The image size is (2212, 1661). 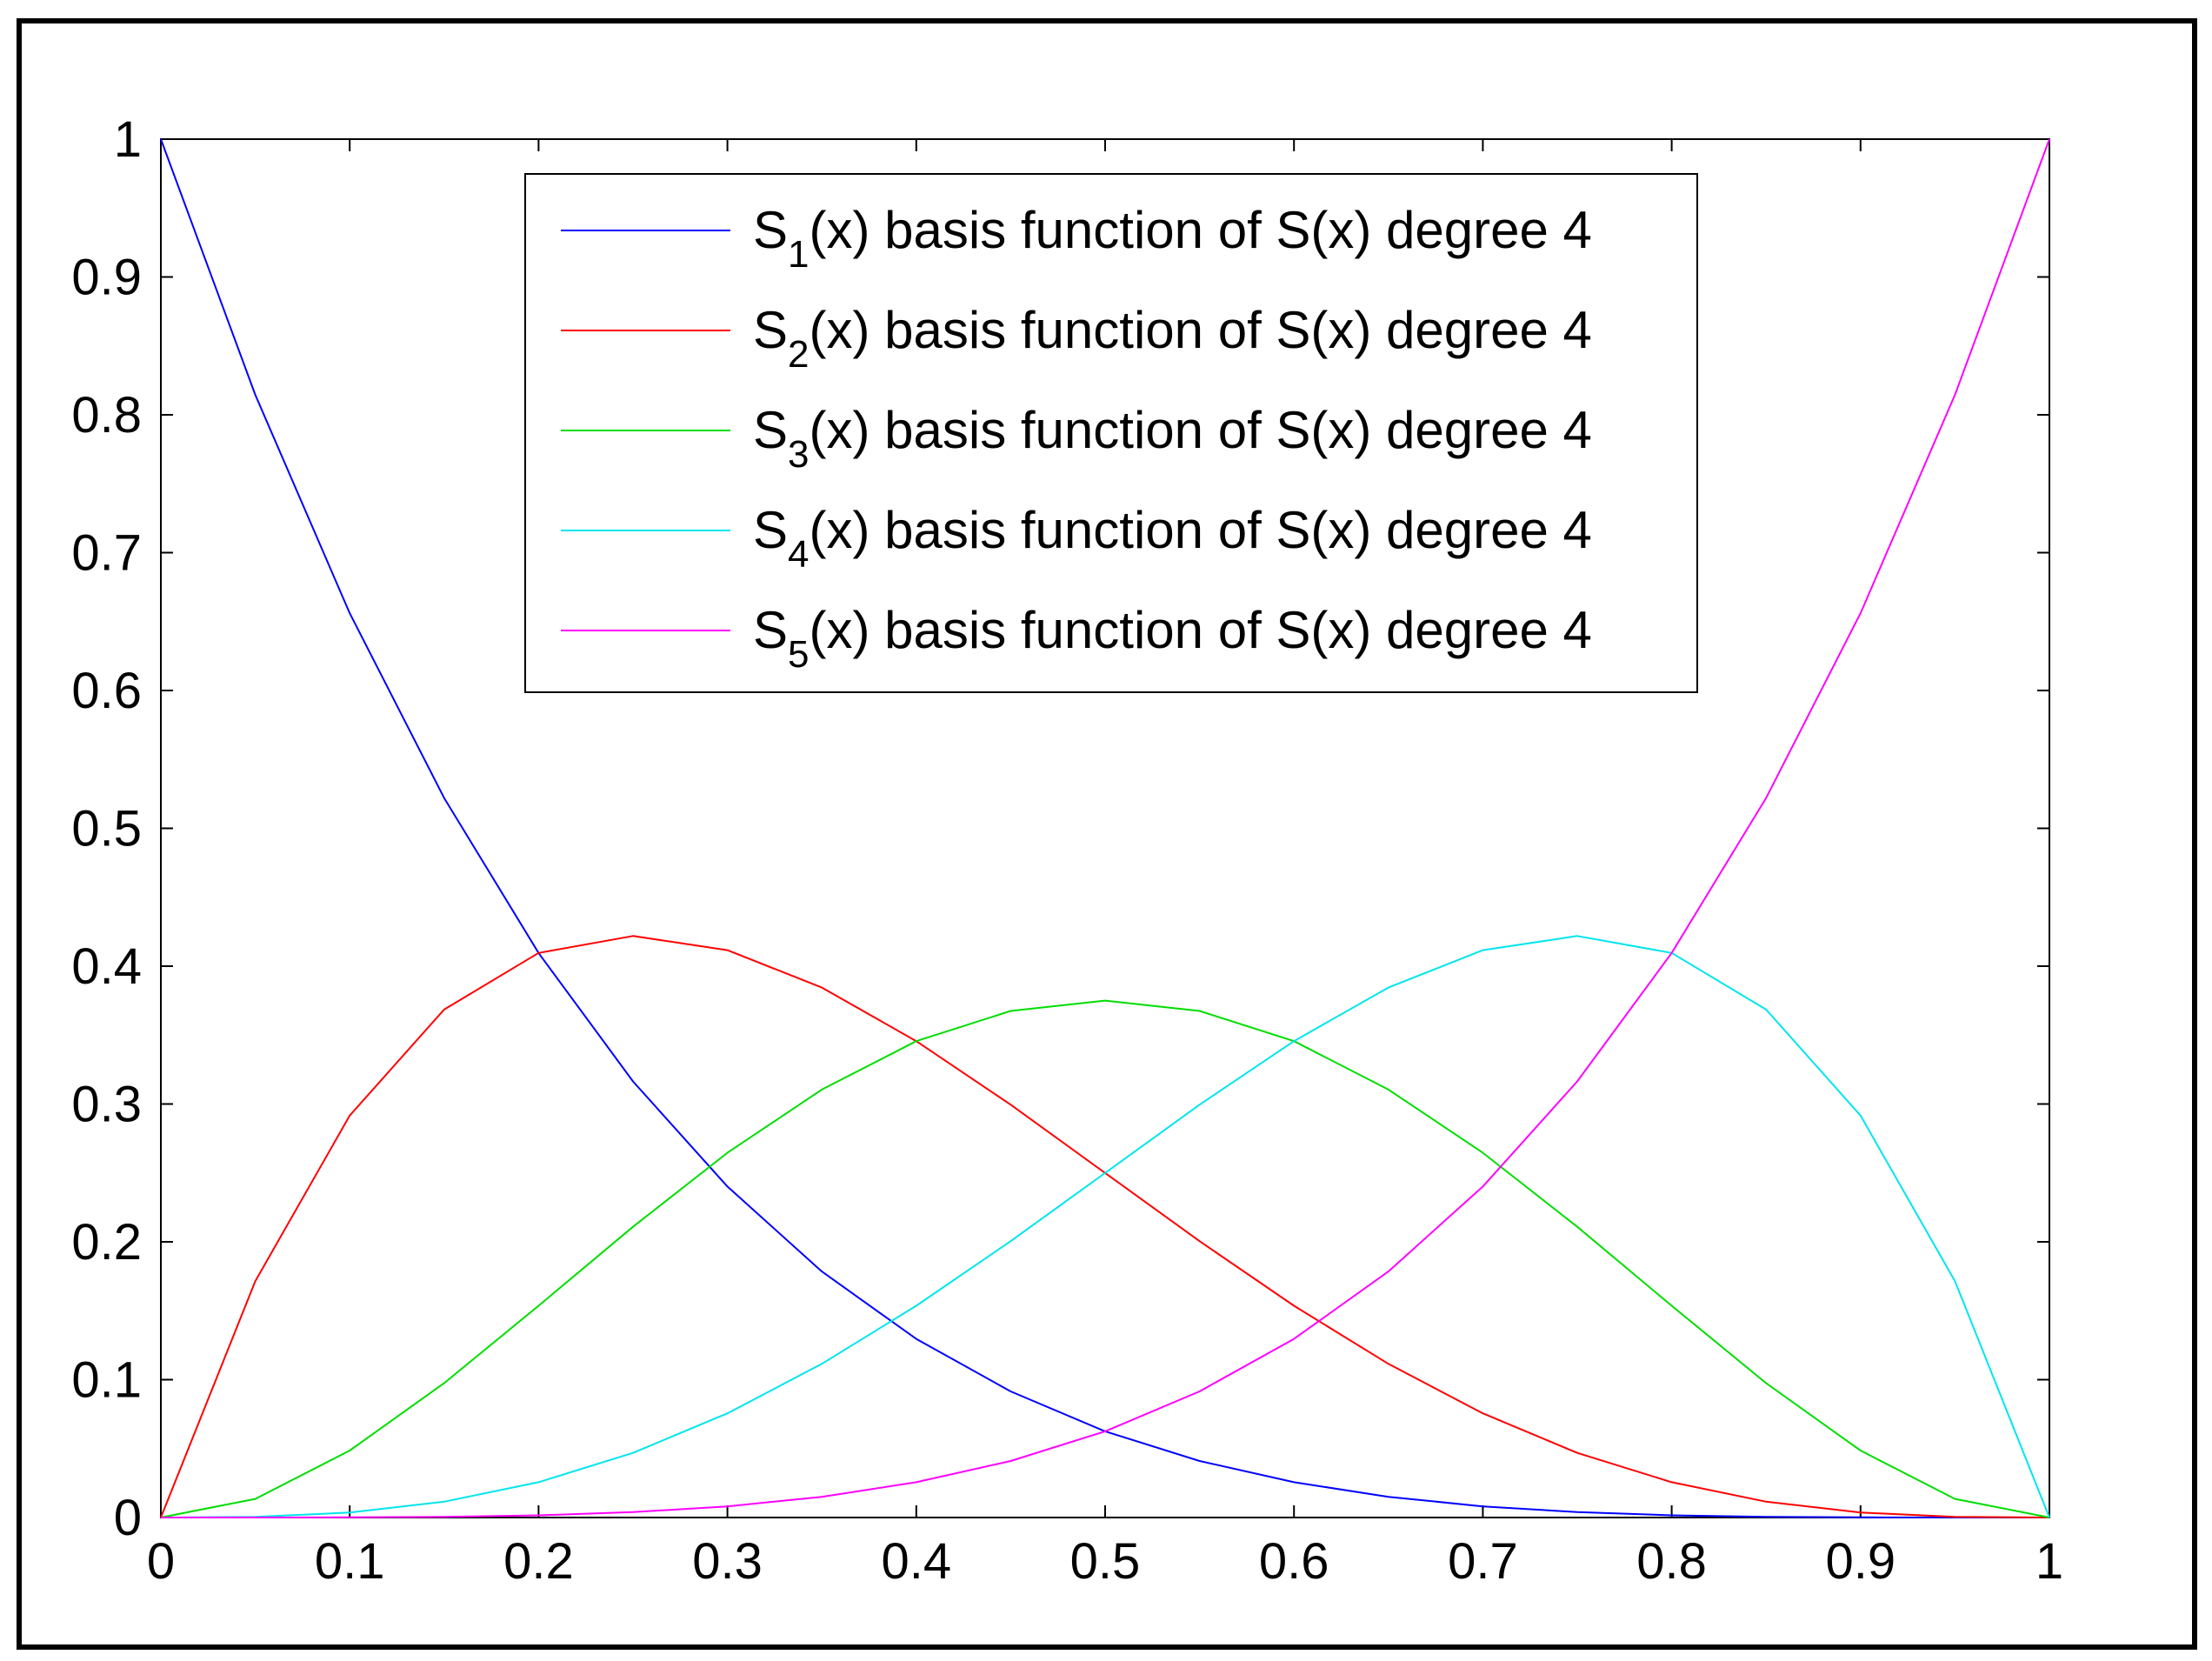 I want to click on legend-subscript: 3, so click(x=798, y=455).